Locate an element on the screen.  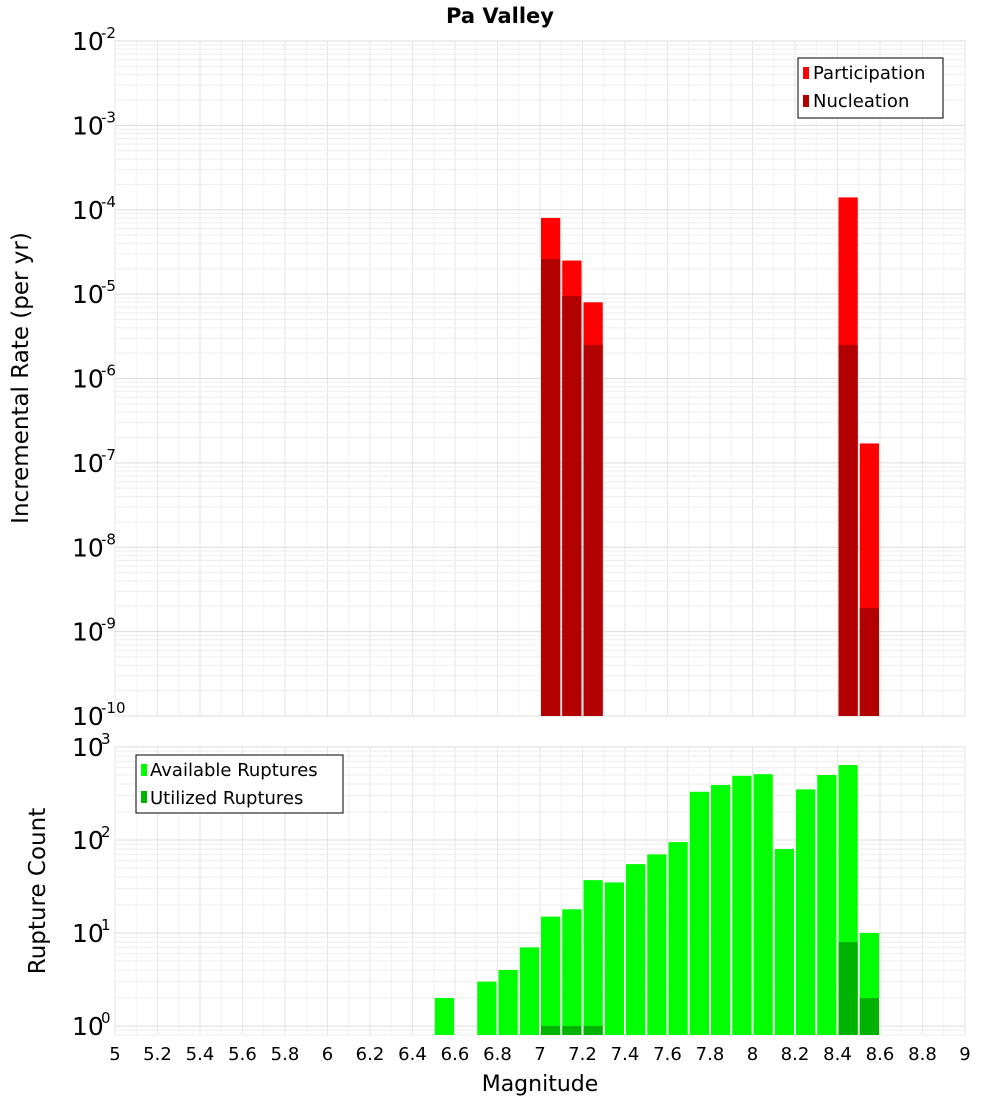
top-y-tick-label: 10⁻⁷ is located at coordinates (94, 462).